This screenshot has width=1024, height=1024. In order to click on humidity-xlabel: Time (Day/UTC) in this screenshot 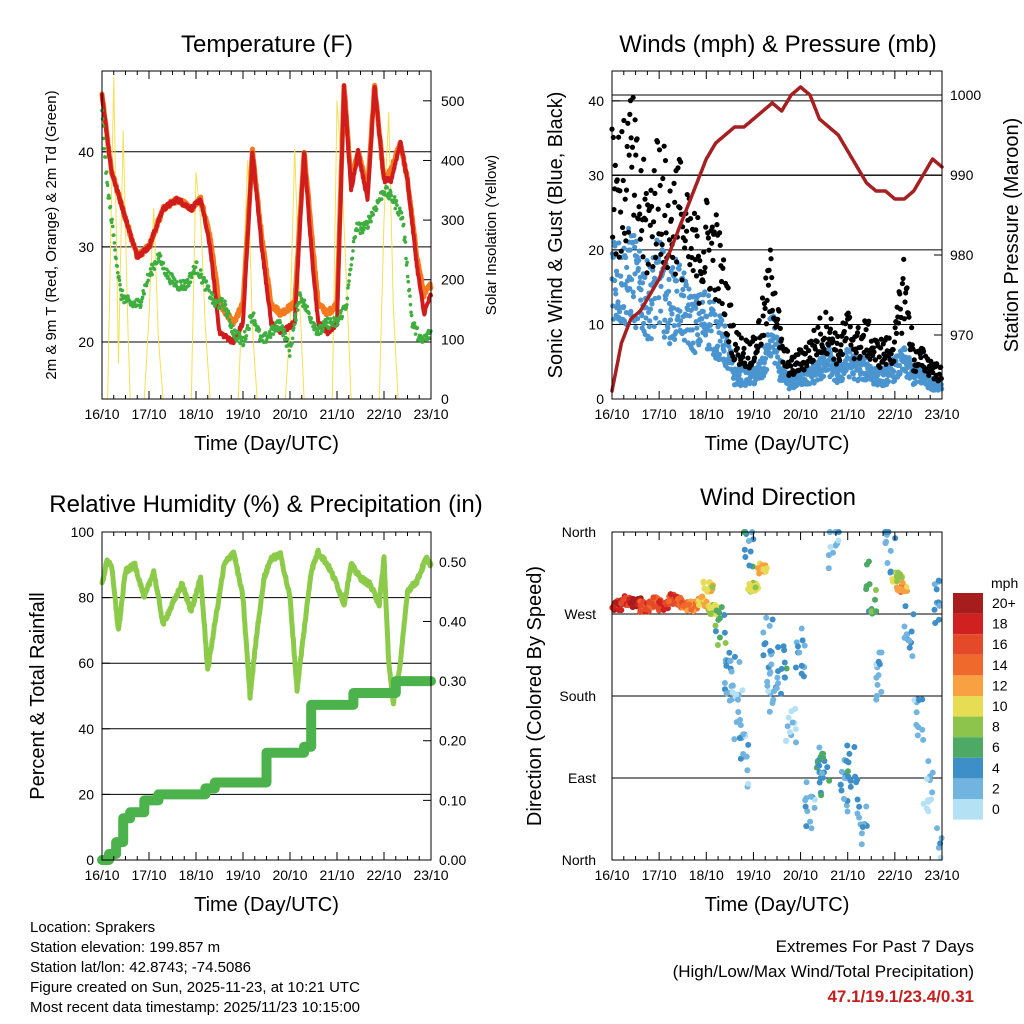, I will do `click(266, 905)`.